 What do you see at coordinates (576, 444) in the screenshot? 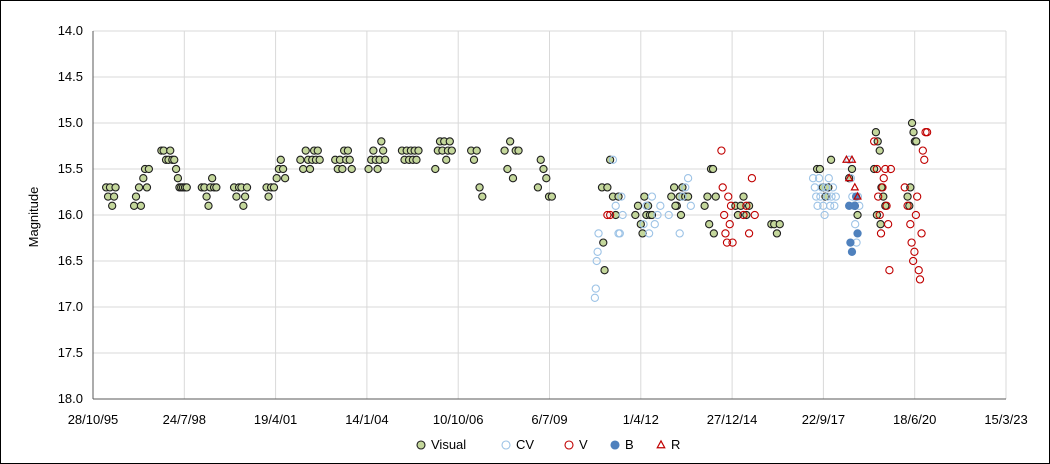
I see `legend-item-v: V` at bounding box center [576, 444].